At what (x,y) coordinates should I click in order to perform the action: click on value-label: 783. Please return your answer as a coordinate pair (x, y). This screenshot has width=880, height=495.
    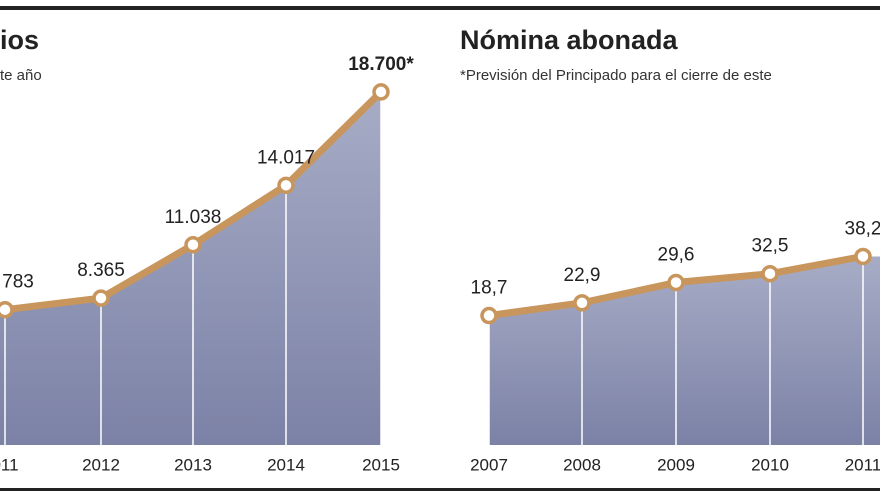
    Looking at the image, I should click on (18, 282).